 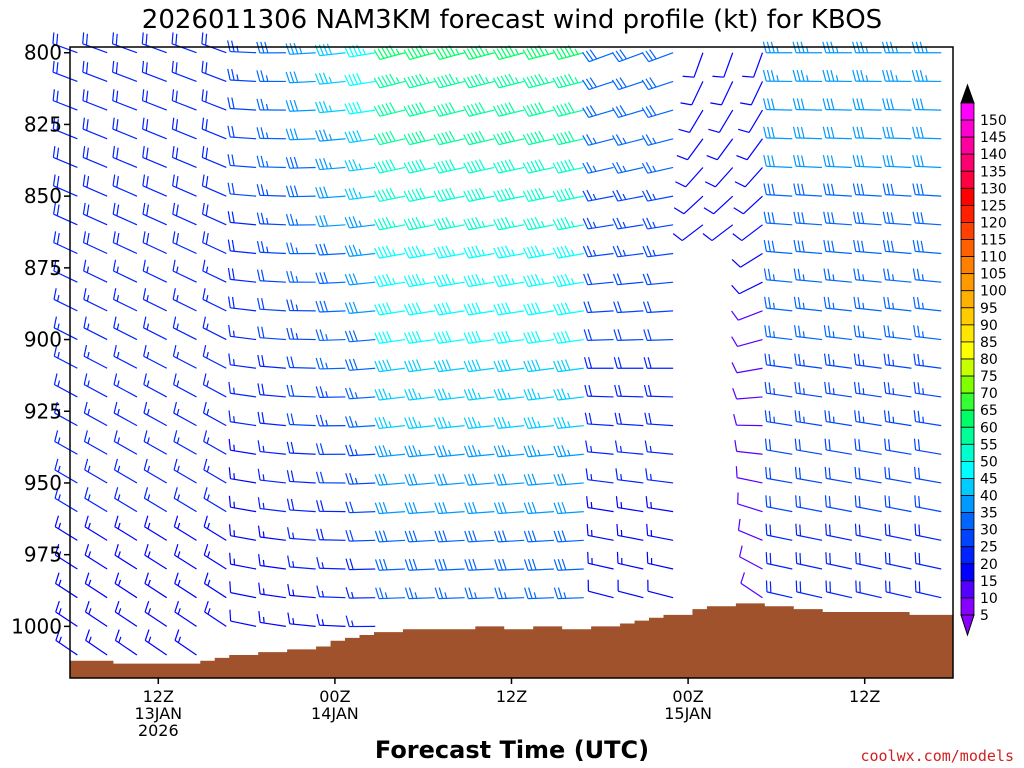 I want to click on x-tick-label: 12Z, so click(x=158, y=696).